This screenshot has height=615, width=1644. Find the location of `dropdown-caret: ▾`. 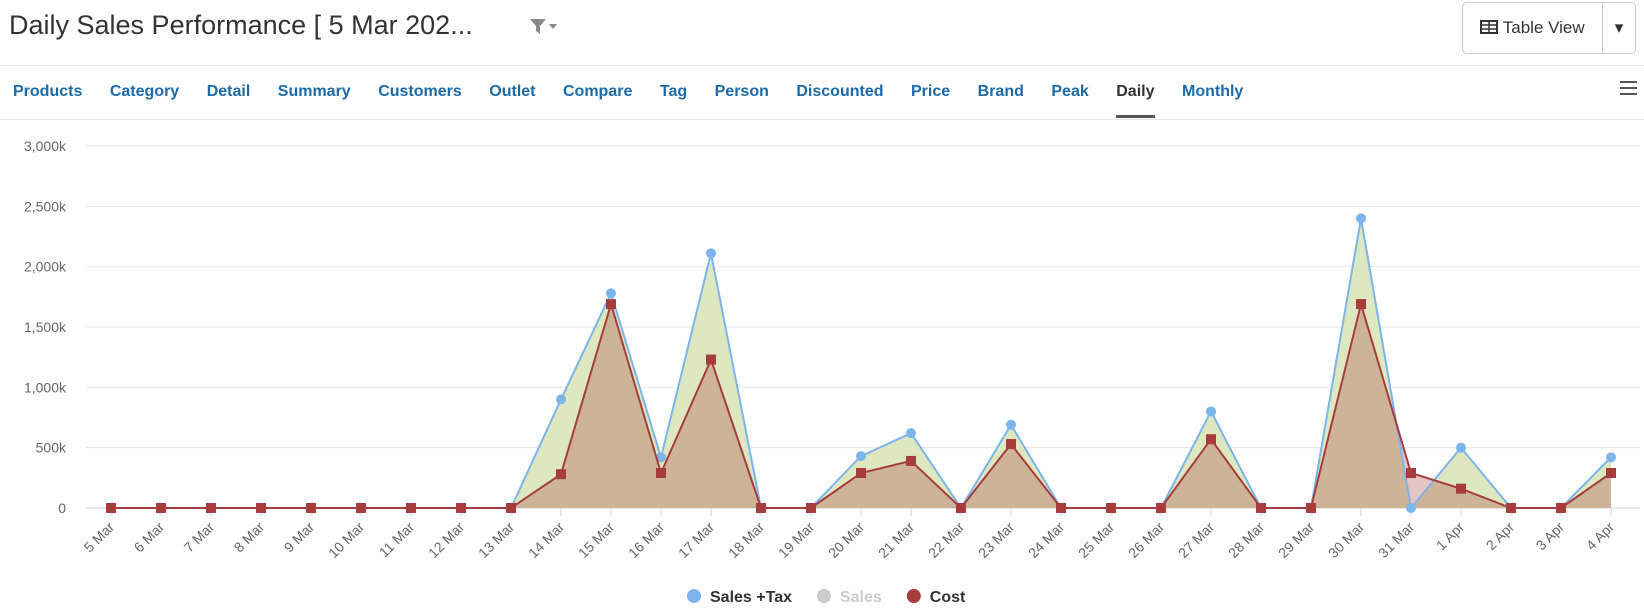

dropdown-caret: ▾ is located at coordinates (1619, 27).